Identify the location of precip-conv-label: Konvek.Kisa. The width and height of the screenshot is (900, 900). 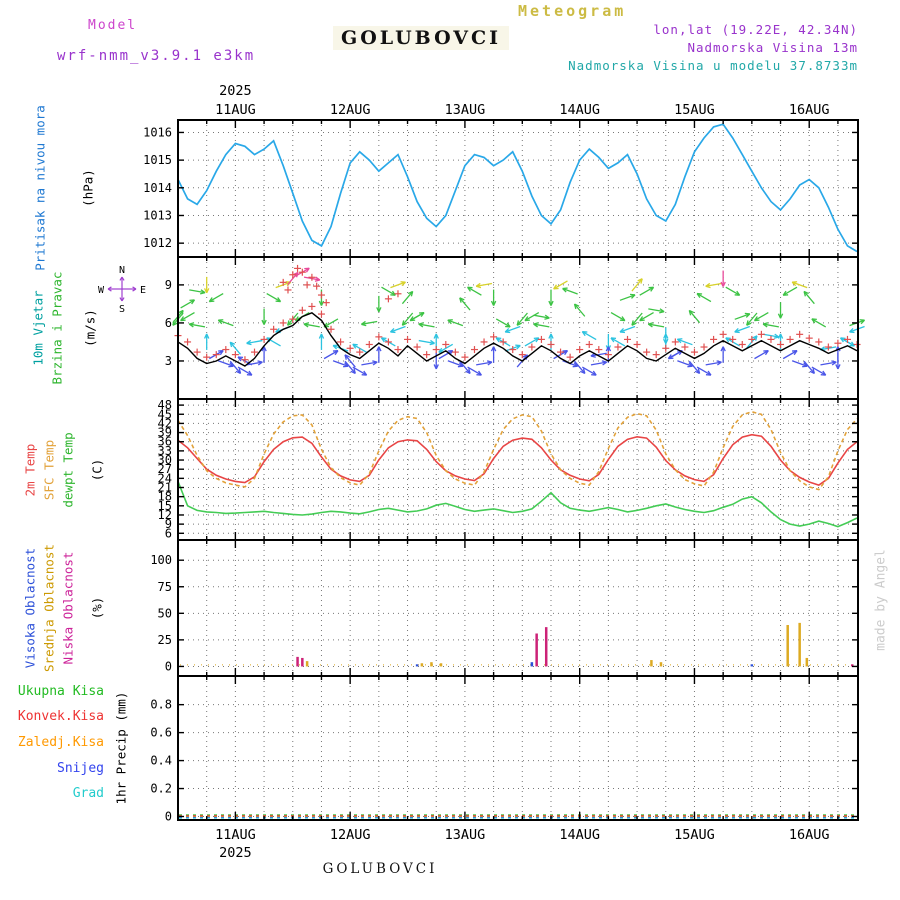
(60, 716).